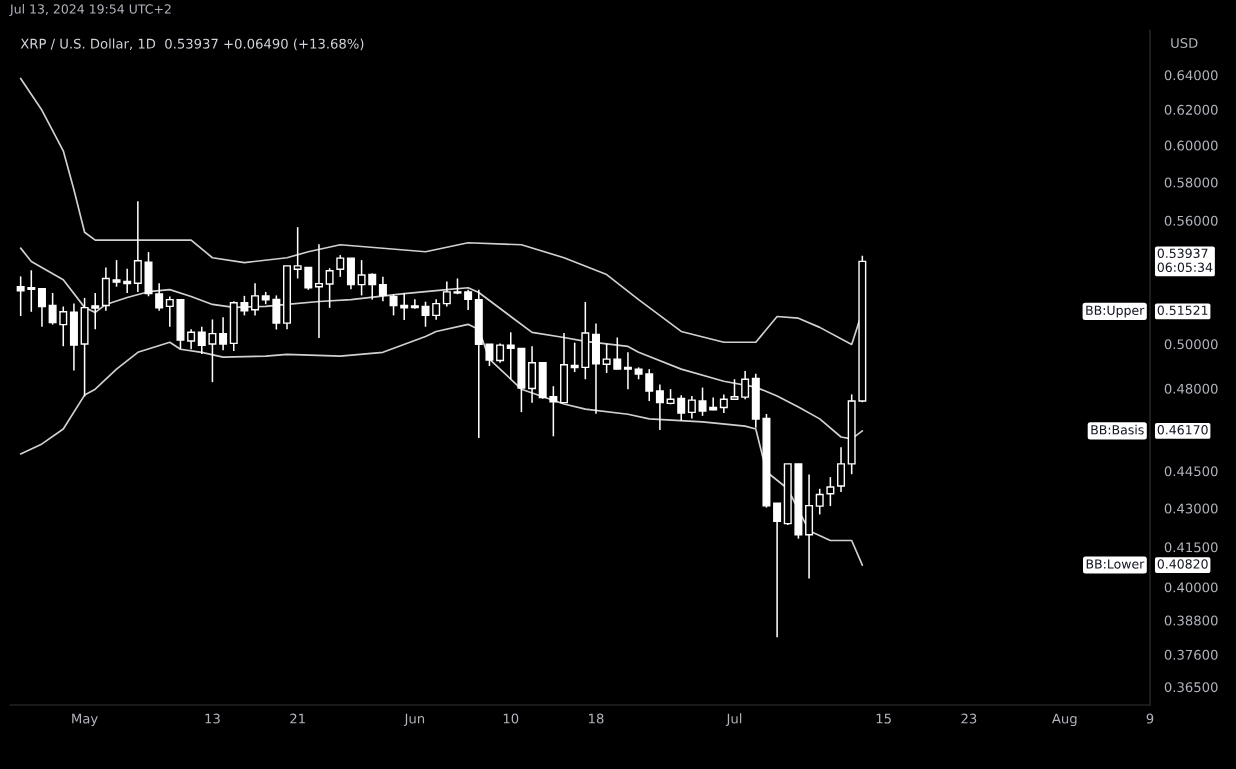 This screenshot has width=1236, height=769. What do you see at coordinates (1184, 43) in the screenshot?
I see `y-axis-title: USD` at bounding box center [1184, 43].